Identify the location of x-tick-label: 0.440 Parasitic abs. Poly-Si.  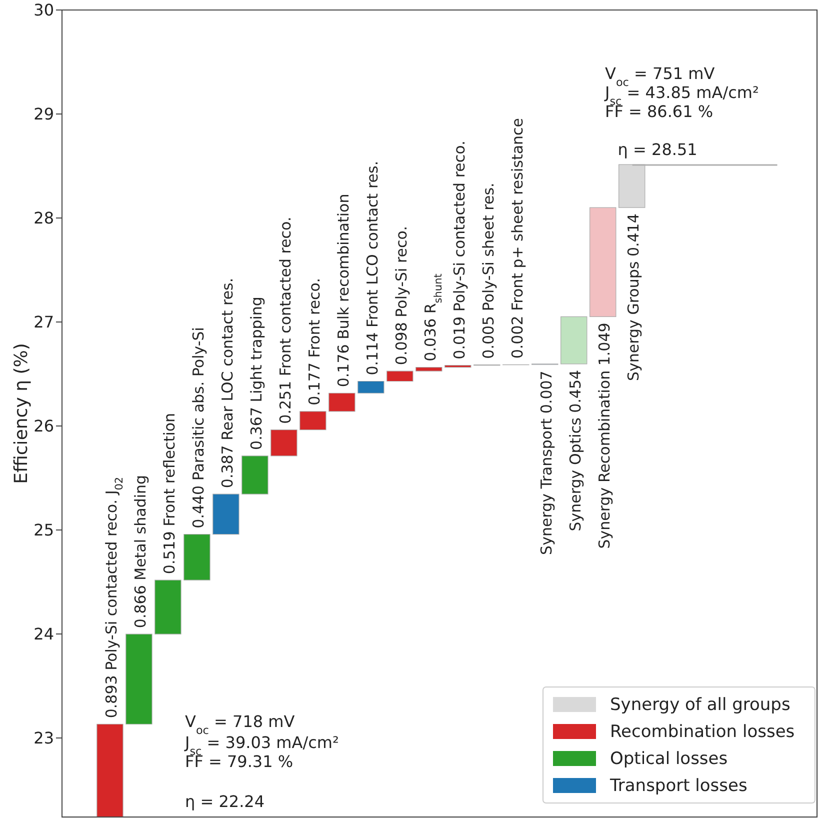
(198, 427).